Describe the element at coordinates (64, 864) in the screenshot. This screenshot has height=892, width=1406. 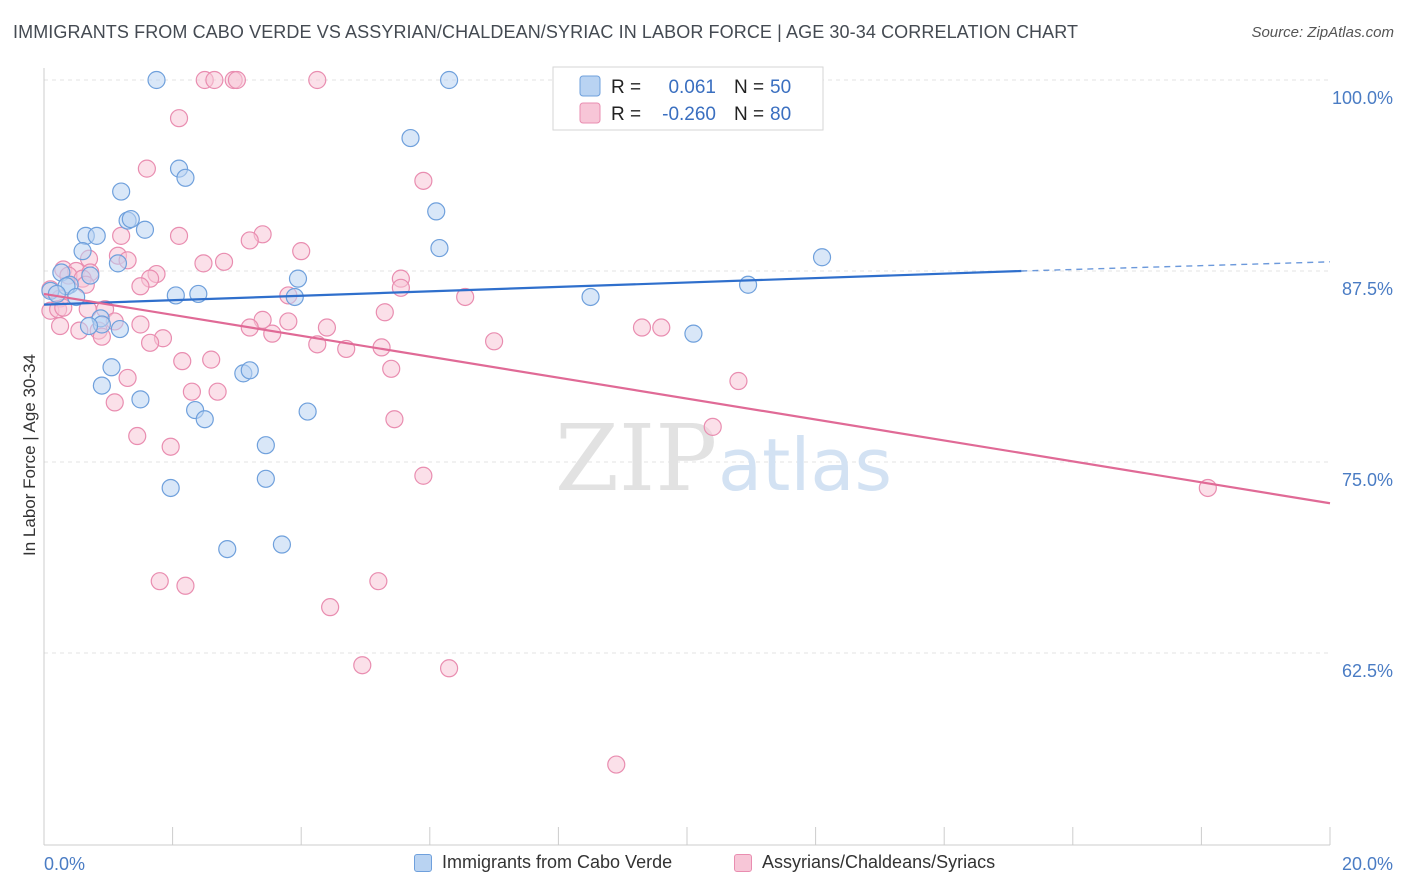
I see `x-tick-label-0: 0.0%` at that location.